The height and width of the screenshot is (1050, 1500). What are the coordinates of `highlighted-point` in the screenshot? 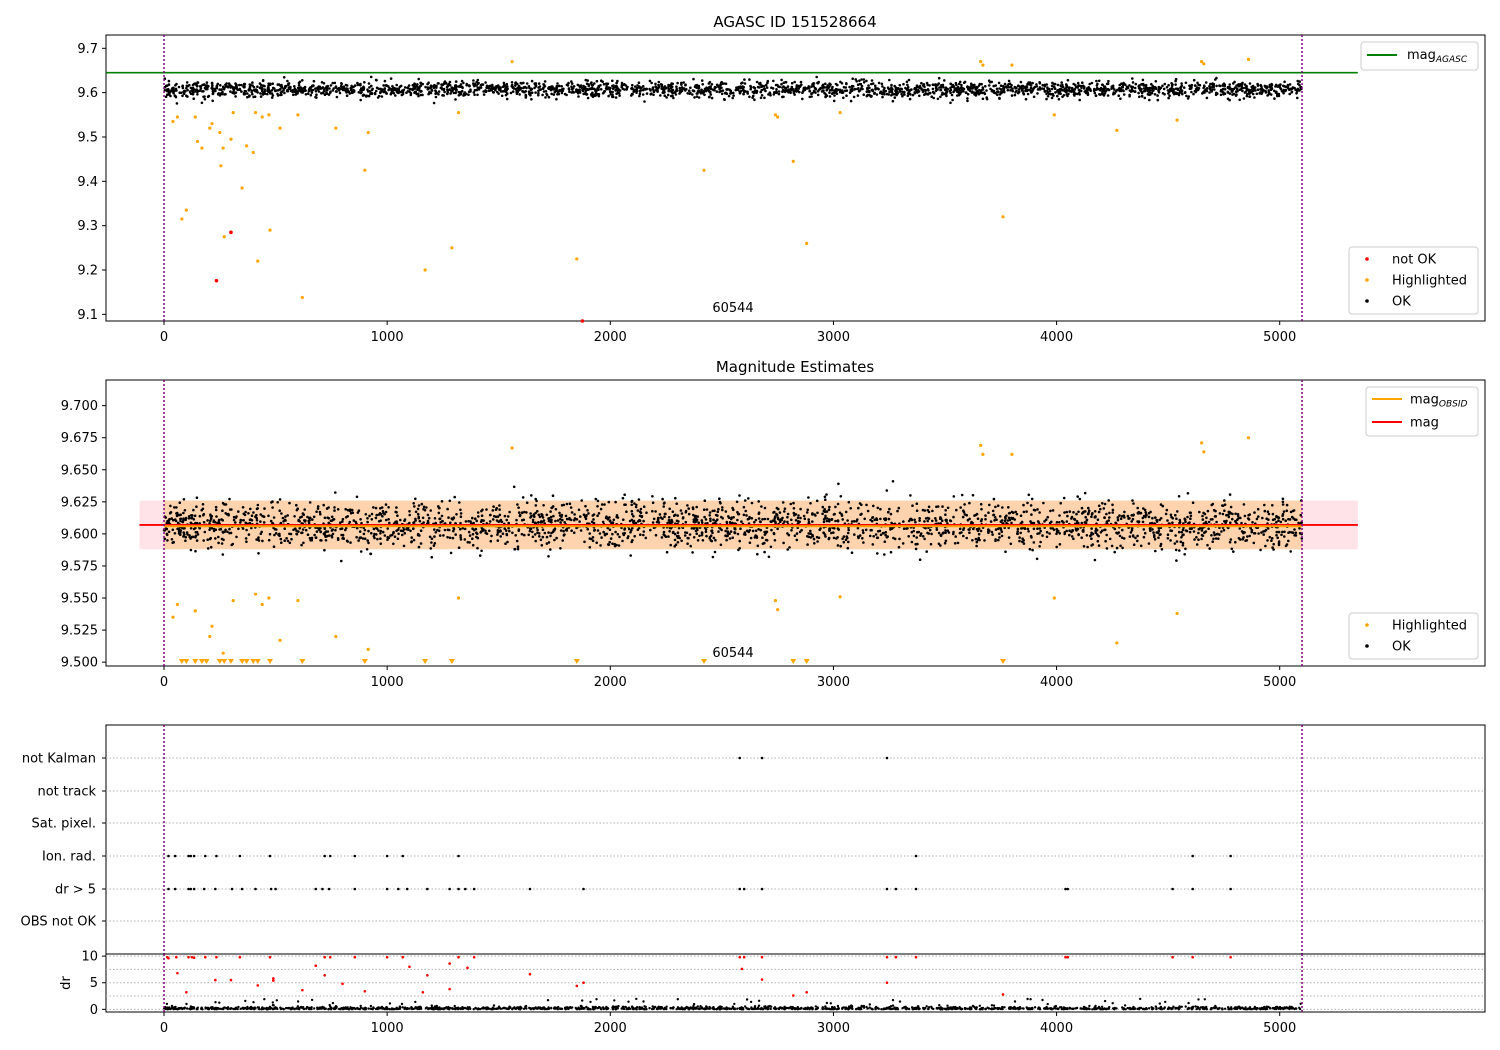 It's located at (269, 115).